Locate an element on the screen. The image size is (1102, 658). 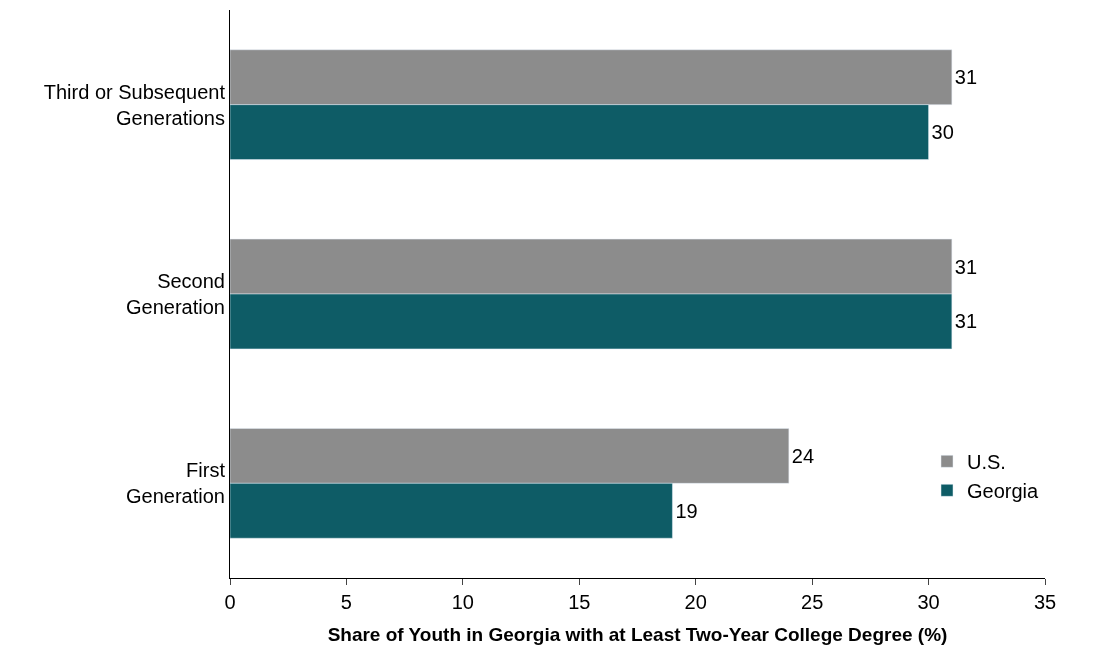
y-tick-label: First Generation is located at coordinates (176, 483).